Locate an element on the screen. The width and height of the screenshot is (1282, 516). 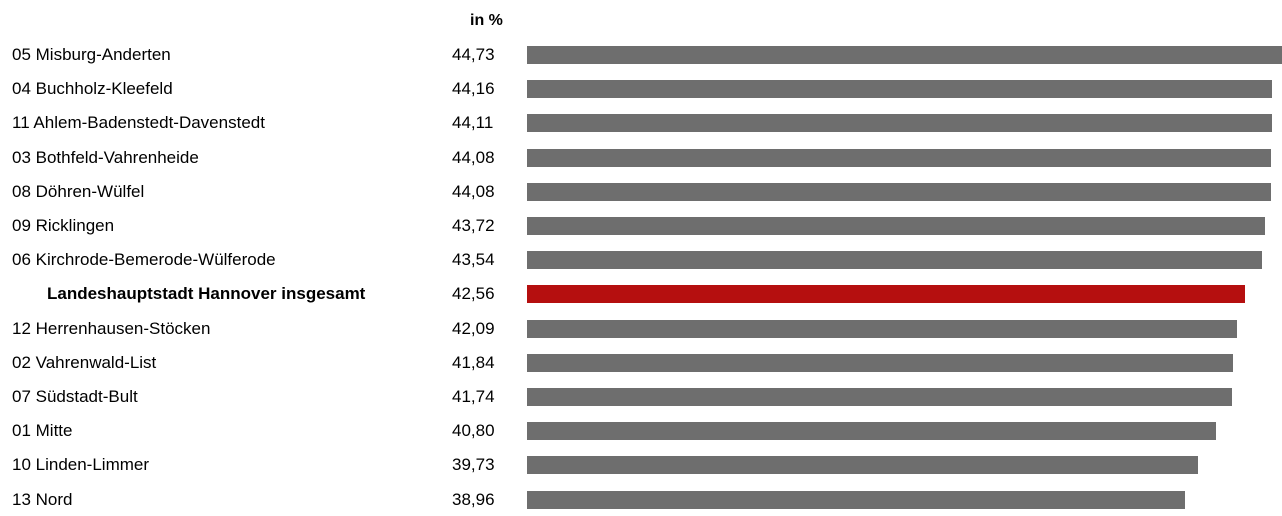
category-label: 02 Vahrenwald-List is located at coordinates (84, 362).